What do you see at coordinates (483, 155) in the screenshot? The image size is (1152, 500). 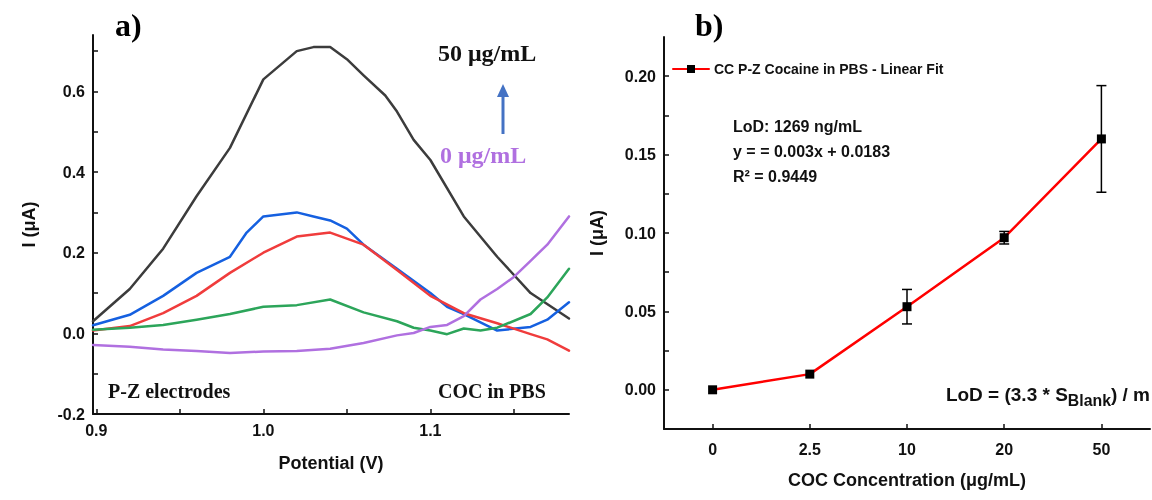 I see `annotation: 0 μg/mL` at bounding box center [483, 155].